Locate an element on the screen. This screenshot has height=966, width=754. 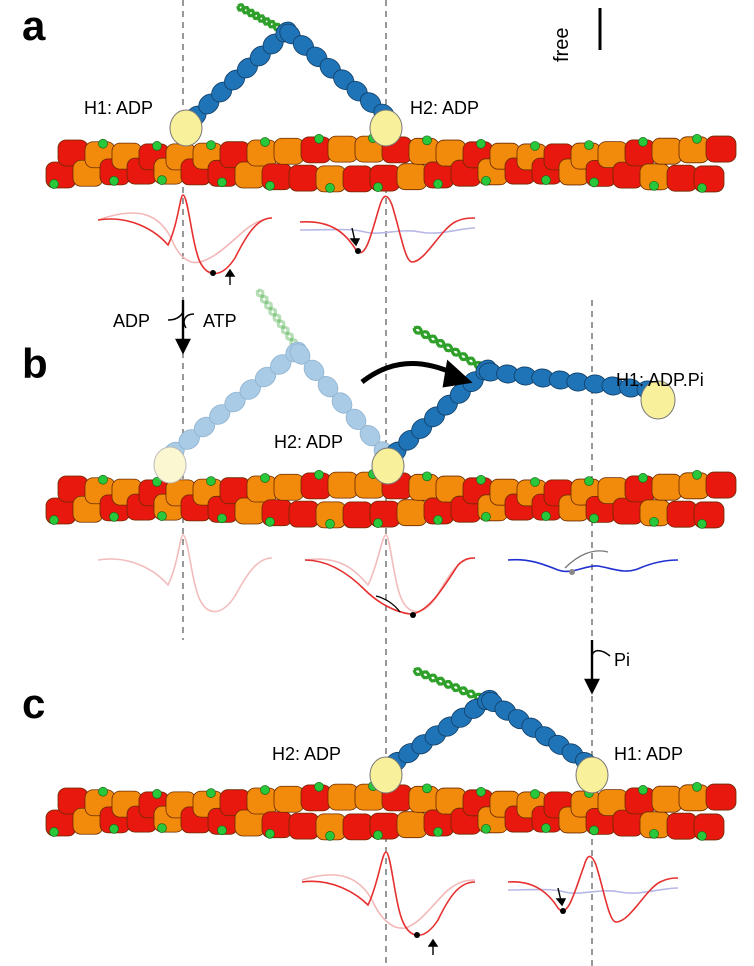
label-a-h2: H2: ADP is located at coordinates (444, 108).